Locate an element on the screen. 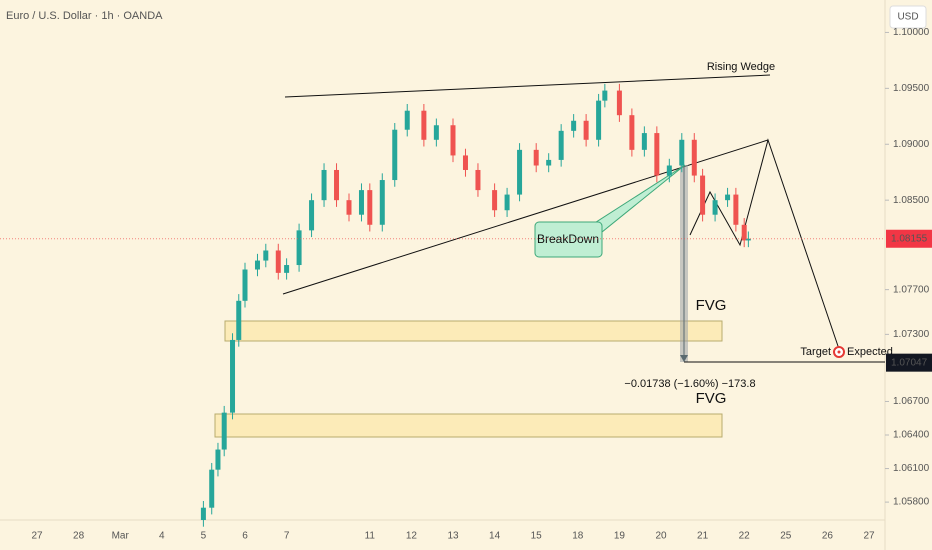 The image size is (932, 550). x-tick-label: 5 is located at coordinates (204, 536).